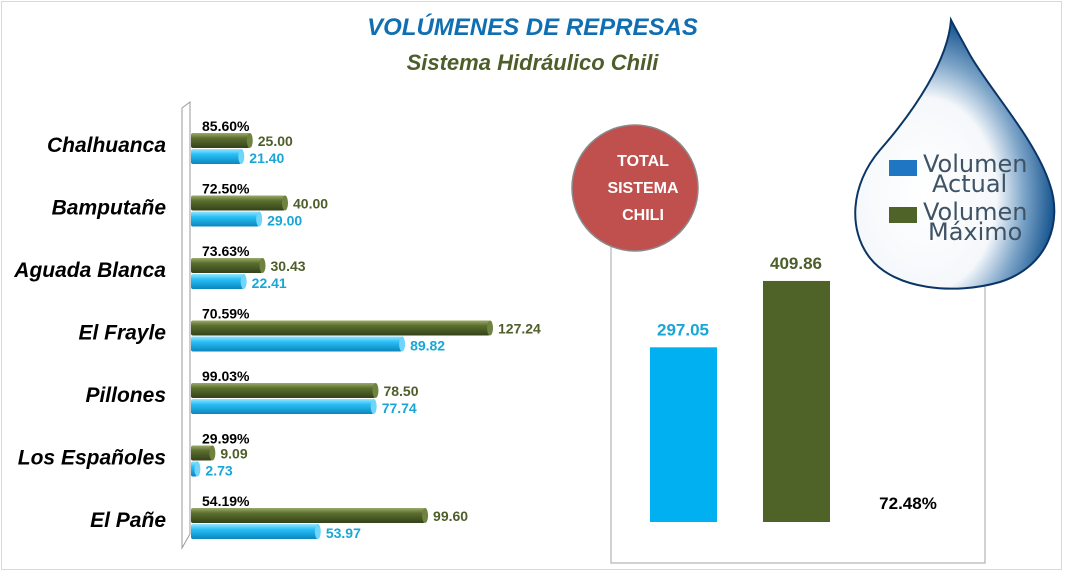 The height and width of the screenshot is (573, 1065). I want to click on percentage-label: 54.19%, so click(226, 501).